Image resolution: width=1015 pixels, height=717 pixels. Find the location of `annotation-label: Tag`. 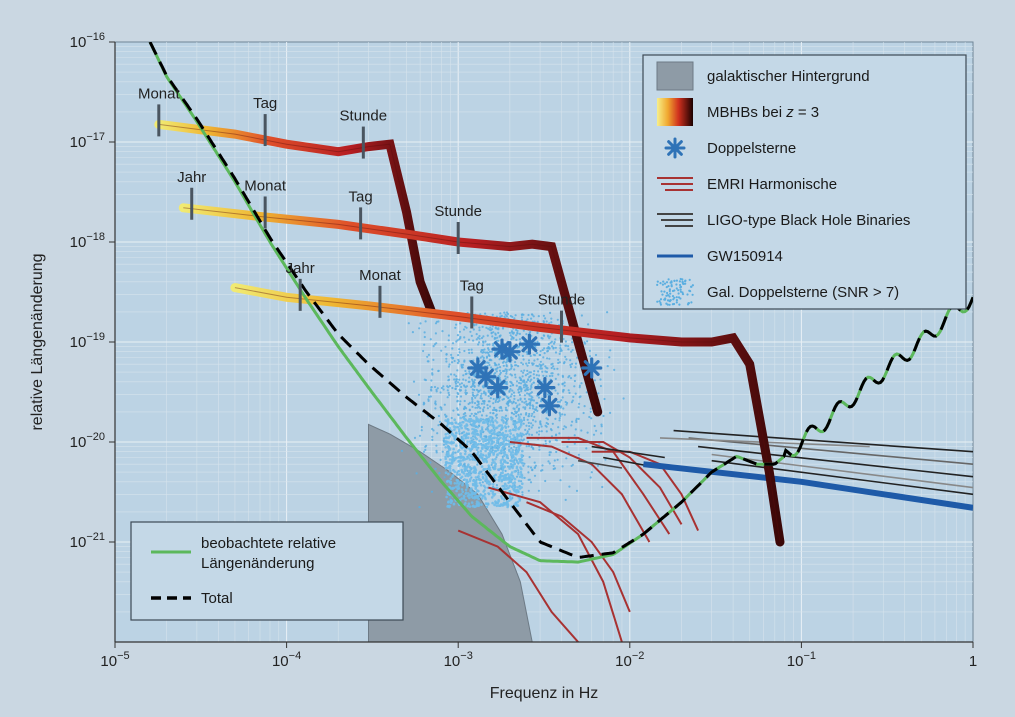

annotation-label: Tag is located at coordinates (472, 285).